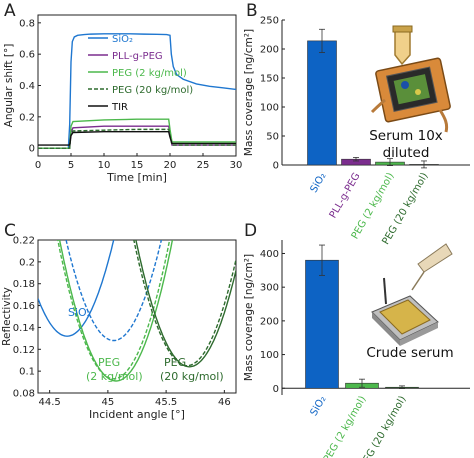 The width and height of the screenshot is (474, 458). What do you see at coordinates (345, 195) in the screenshot?
I see `panel-b-category-label: PLL-g-PEG` at bounding box center [345, 195].